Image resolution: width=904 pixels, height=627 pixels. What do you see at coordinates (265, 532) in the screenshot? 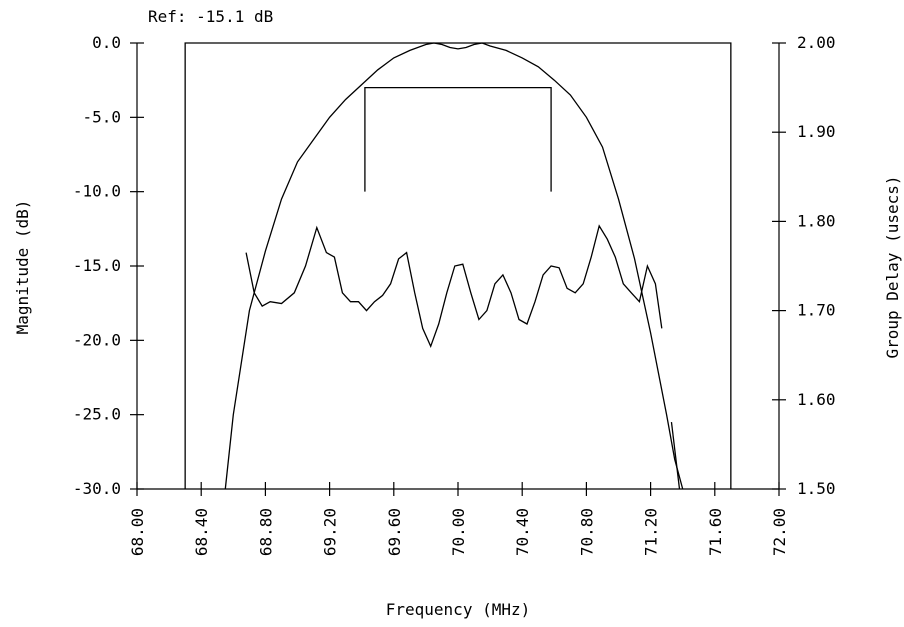
I see `x-tick-label: 68.80` at bounding box center [265, 532].